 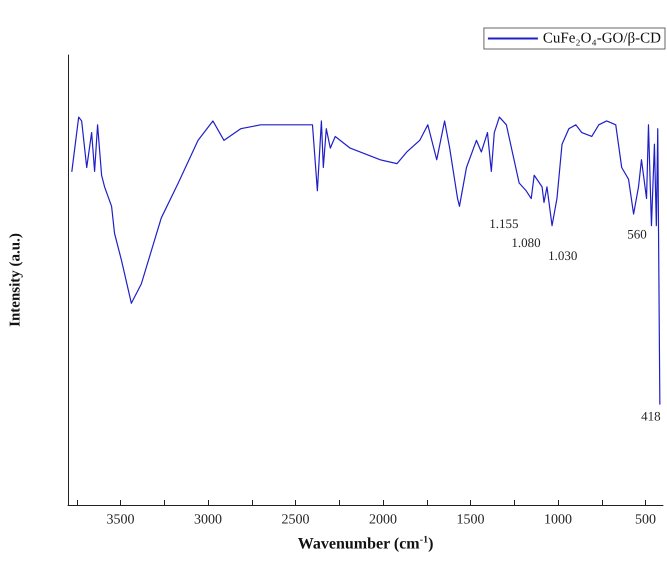 I want to click on x-tick-label: 3000, so click(x=208, y=520).